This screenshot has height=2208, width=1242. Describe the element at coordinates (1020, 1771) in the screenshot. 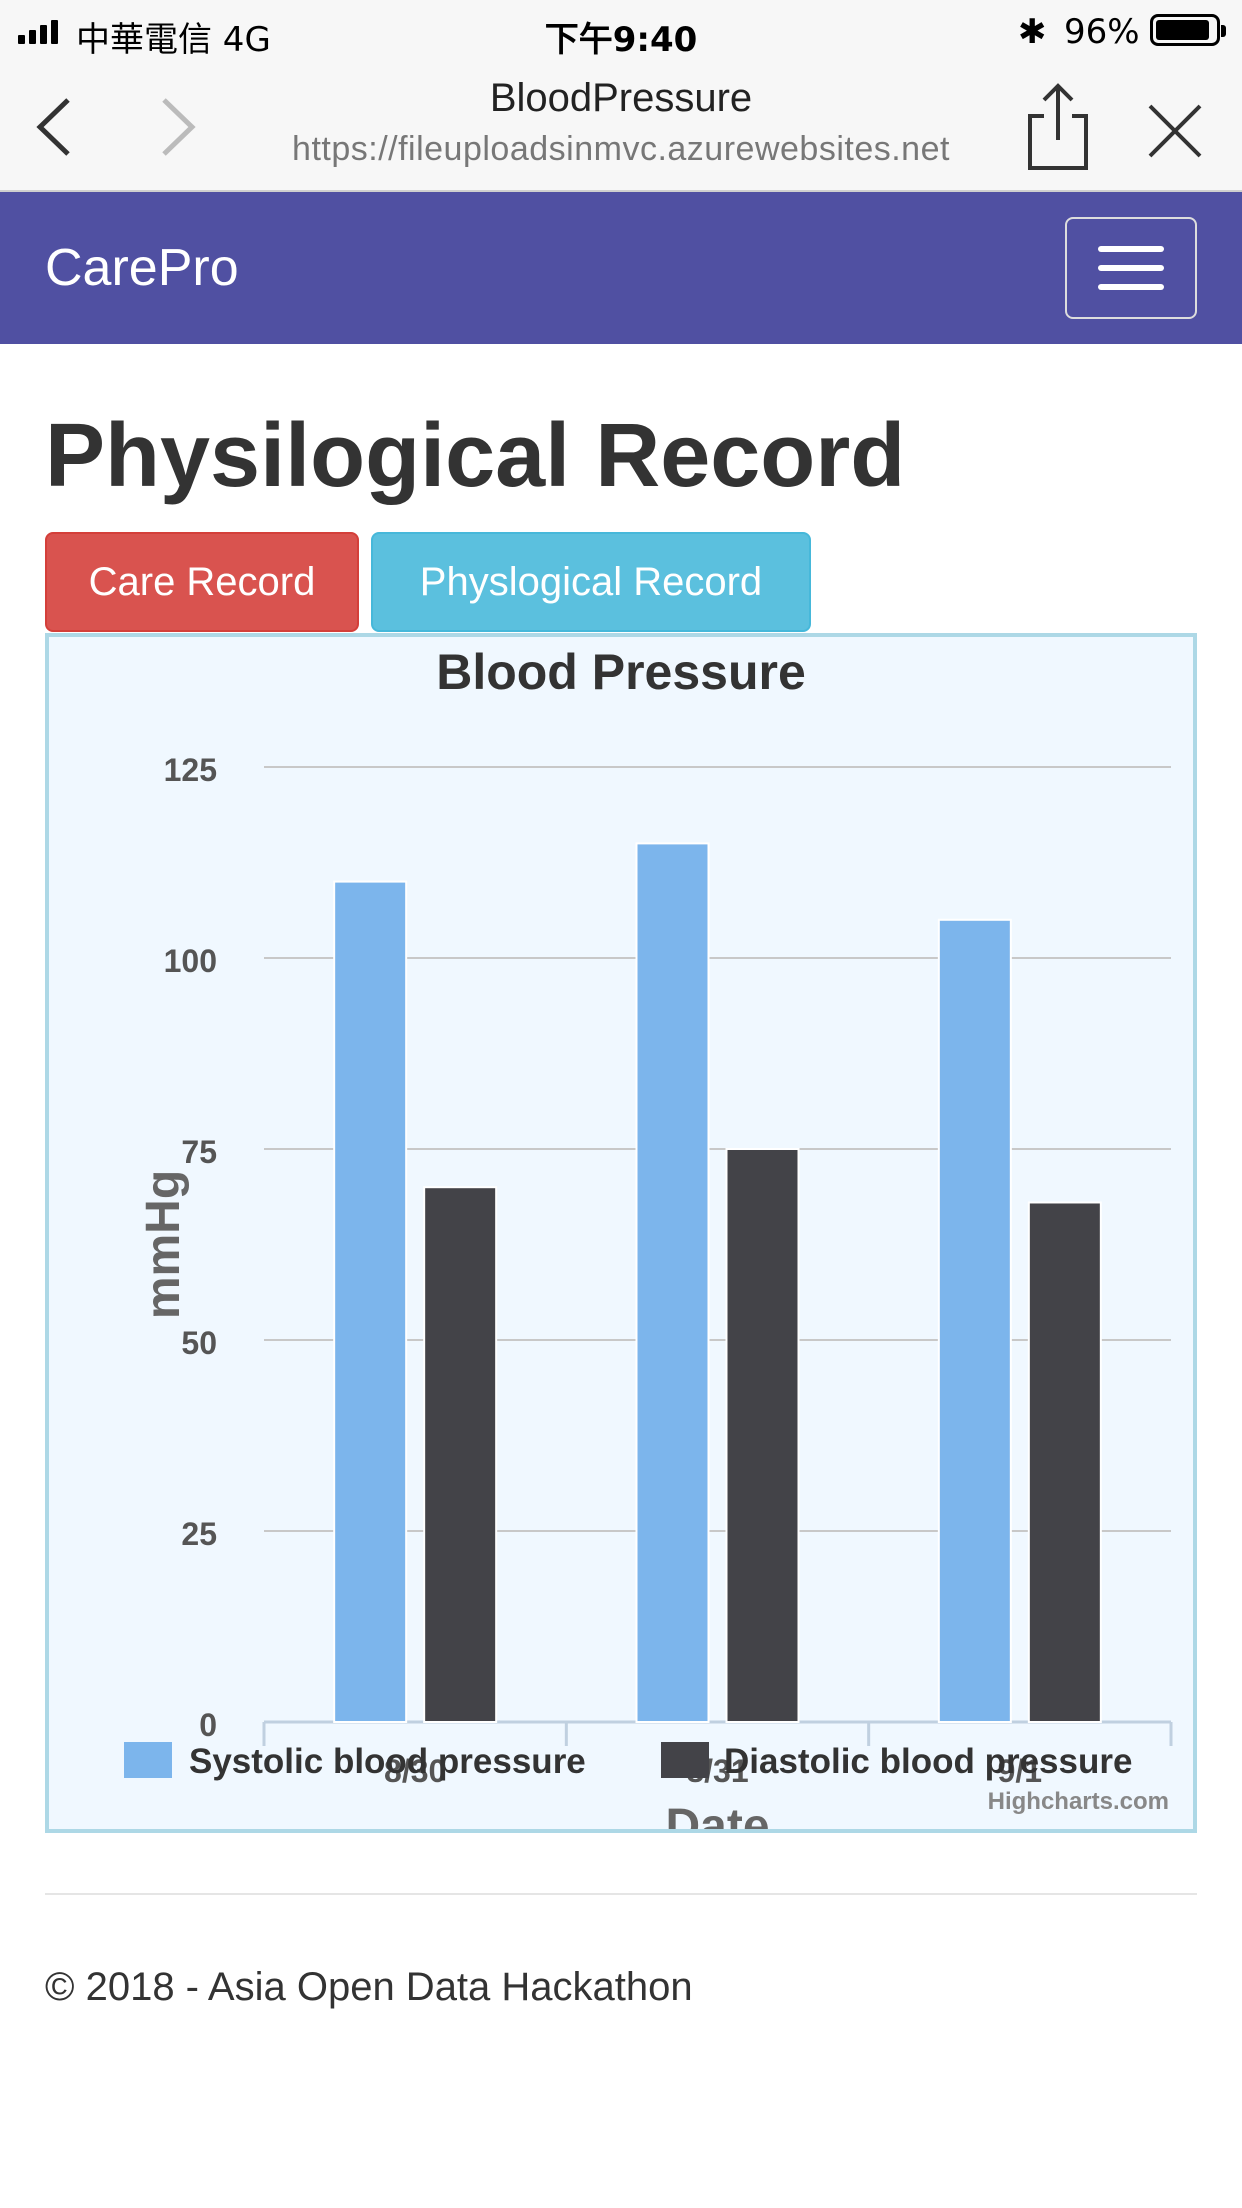

I see `x-tick-label: 9/1` at that location.